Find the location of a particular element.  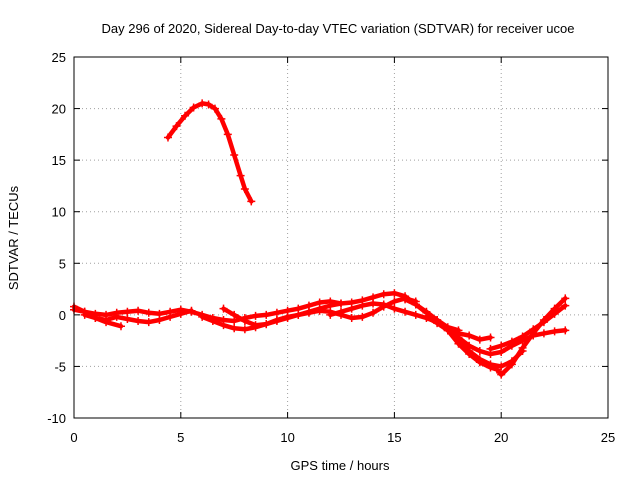

y-tick-label: 10 is located at coordinates (59, 212).